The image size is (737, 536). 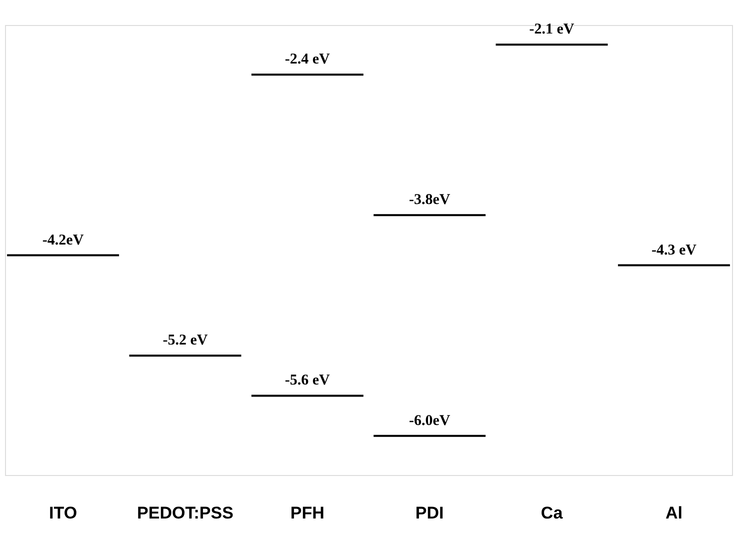 I want to click on data-label: -5.6 eV, so click(x=307, y=380).